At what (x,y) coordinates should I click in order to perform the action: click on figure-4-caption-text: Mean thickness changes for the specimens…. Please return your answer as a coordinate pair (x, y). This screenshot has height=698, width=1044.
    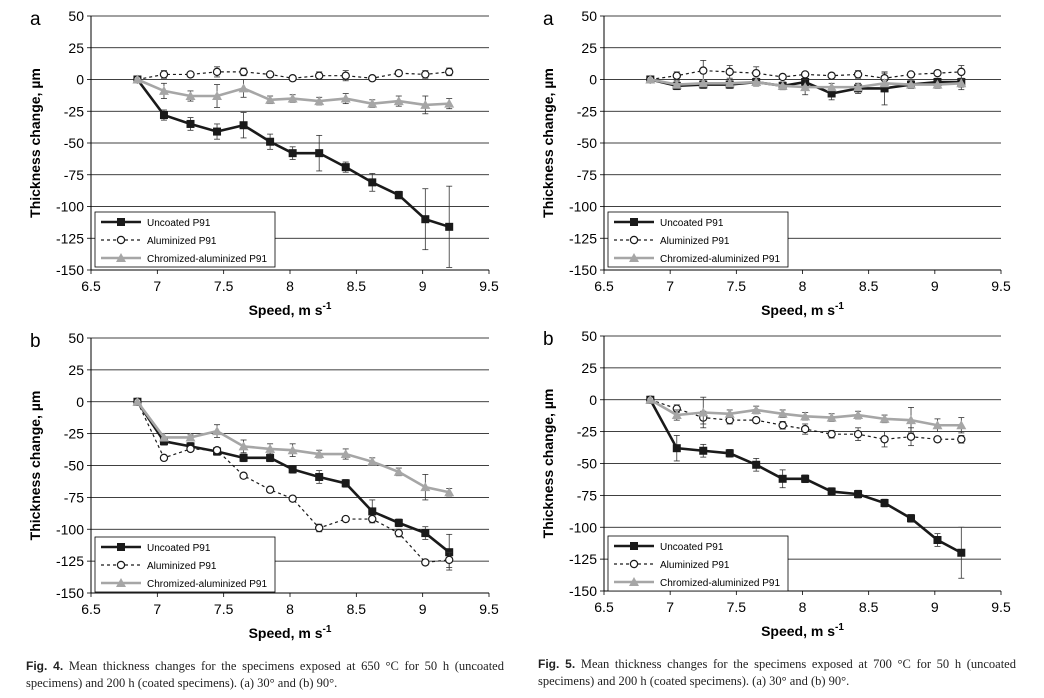
    Looking at the image, I should click on (265, 674).